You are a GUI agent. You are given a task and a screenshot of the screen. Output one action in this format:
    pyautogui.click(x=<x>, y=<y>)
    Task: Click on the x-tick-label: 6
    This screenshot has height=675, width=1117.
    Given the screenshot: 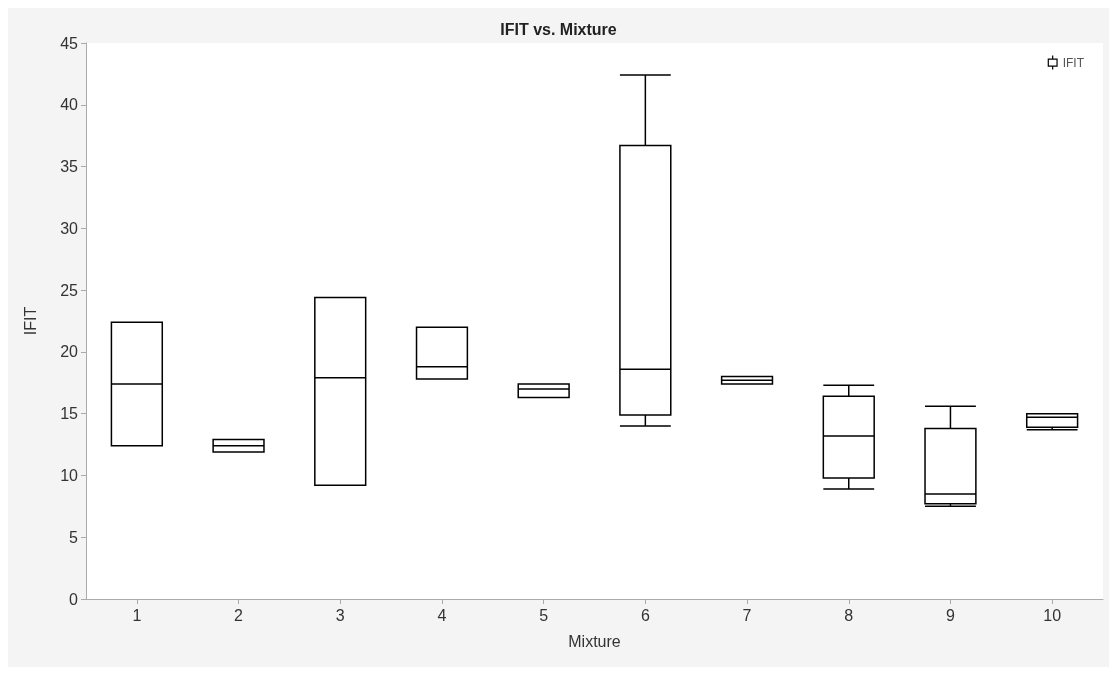 What is the action you would take?
    pyautogui.click(x=645, y=615)
    